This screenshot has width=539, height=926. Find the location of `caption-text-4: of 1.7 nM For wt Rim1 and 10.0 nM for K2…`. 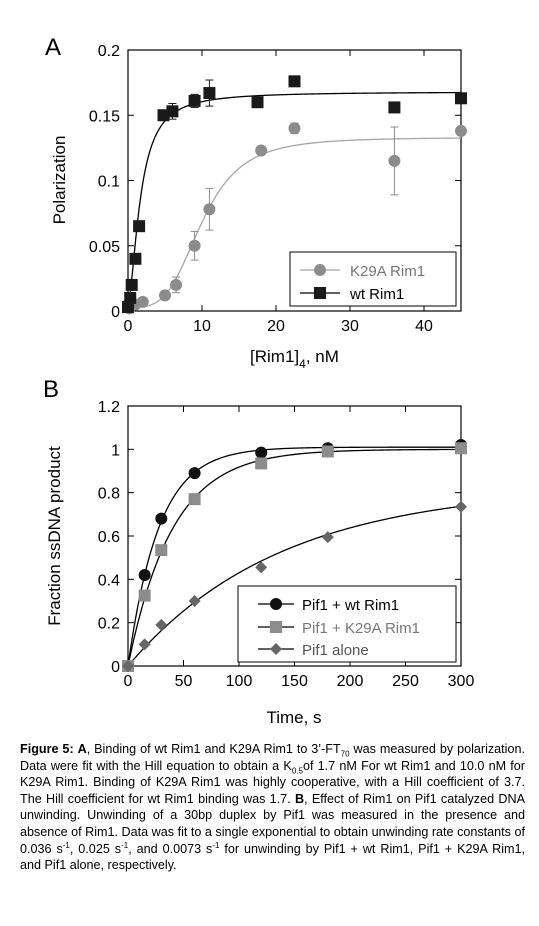

caption-text-4: of 1.7 nM For wt Rim1 and 10.0 nM for K2… is located at coordinates (272, 782).